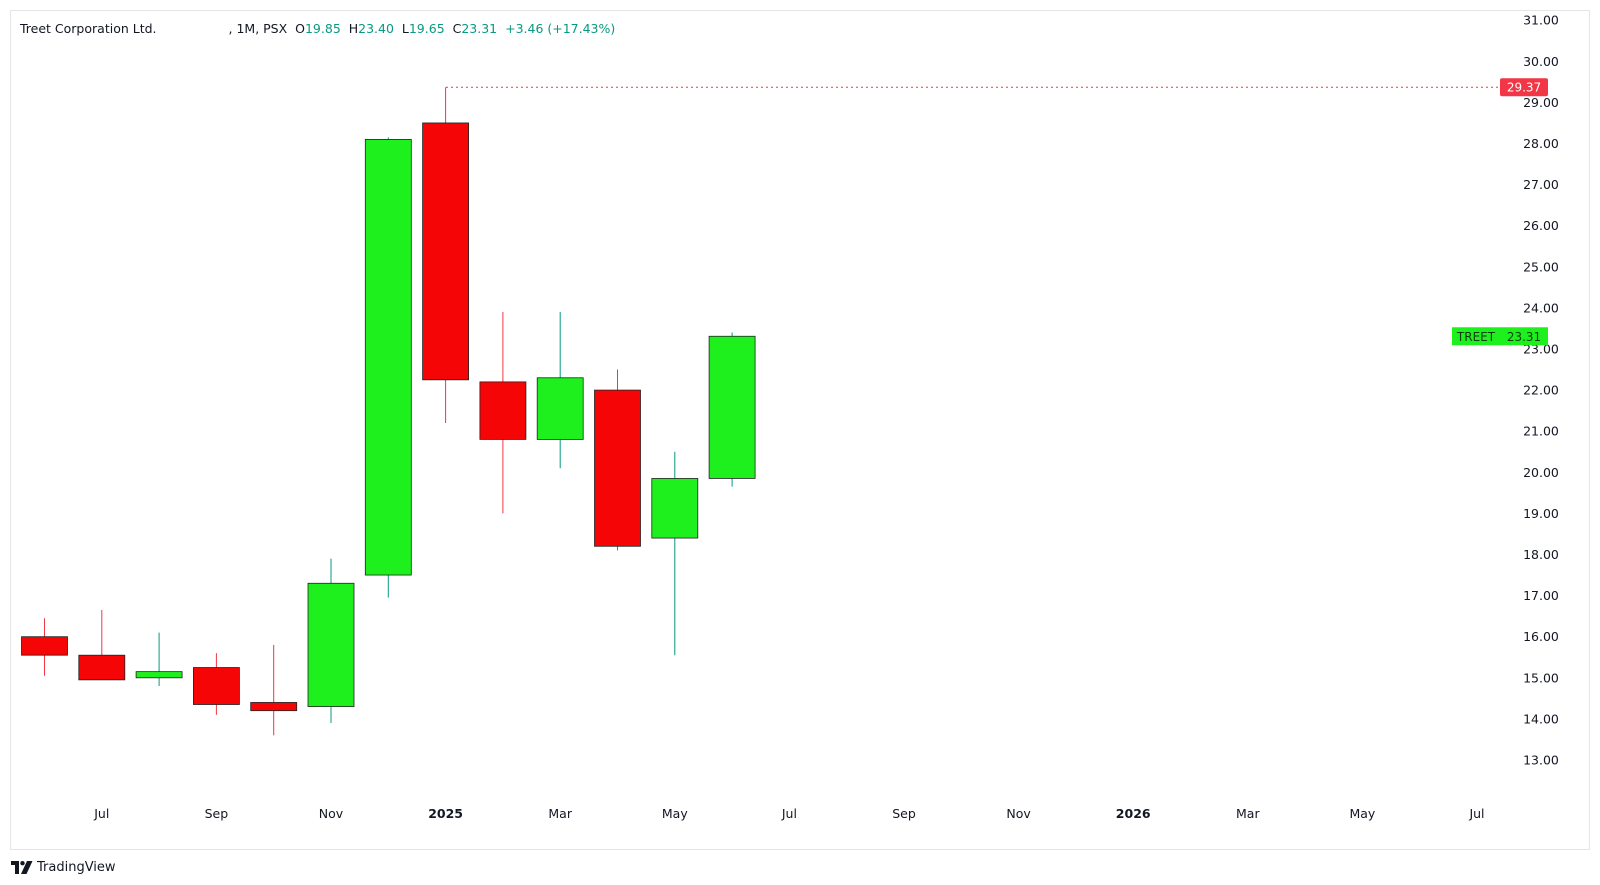  Describe the element at coordinates (353, 28) in the screenshot. I see `high-key: H` at that location.